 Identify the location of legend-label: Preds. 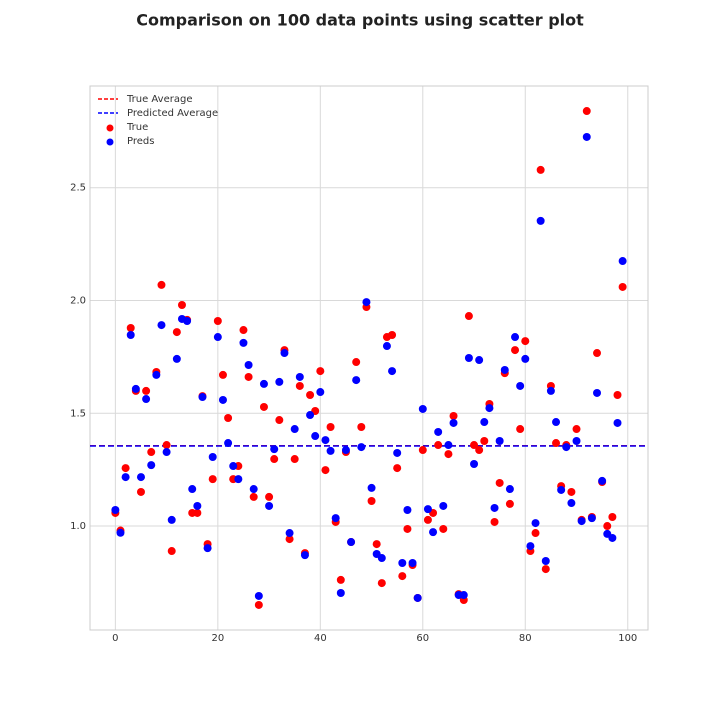
(140, 141).